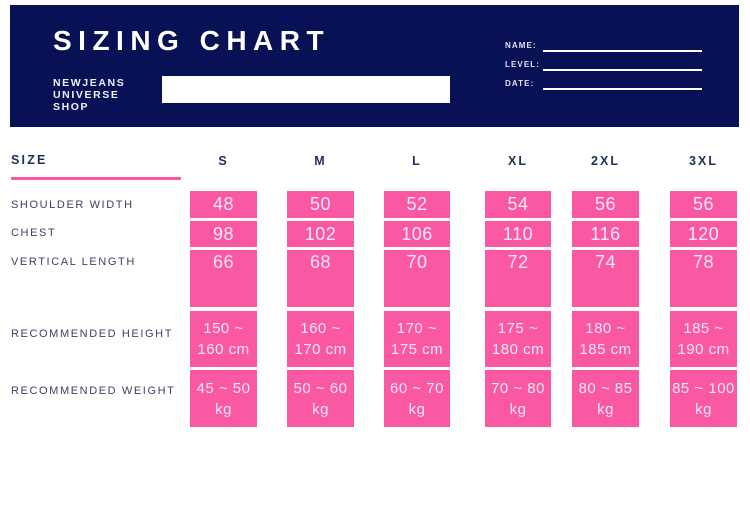  Describe the element at coordinates (518, 398) in the screenshot. I see `cell-weight-xl: 70 ~ 80 kg` at that location.